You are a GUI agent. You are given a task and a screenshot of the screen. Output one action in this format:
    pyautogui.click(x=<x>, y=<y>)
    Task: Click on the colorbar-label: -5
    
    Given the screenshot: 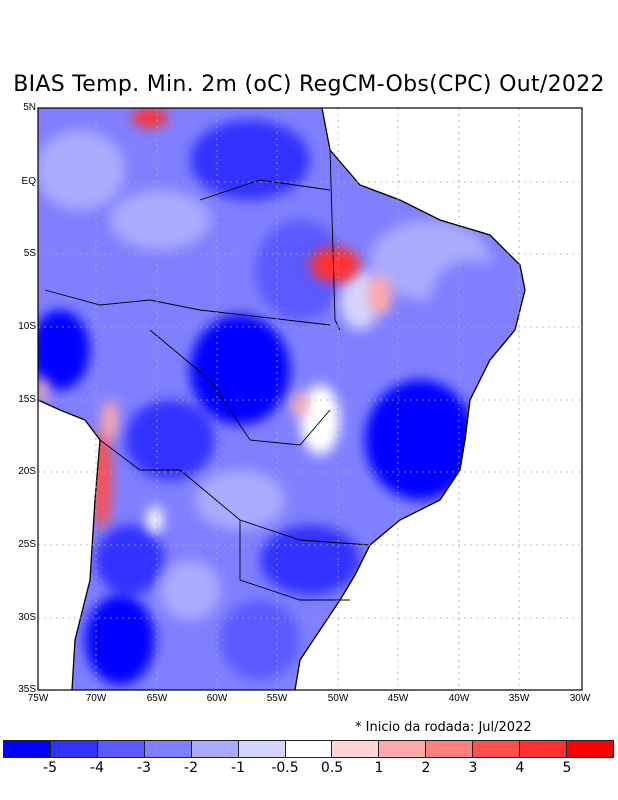 What is the action you would take?
    pyautogui.click(x=50, y=768)
    